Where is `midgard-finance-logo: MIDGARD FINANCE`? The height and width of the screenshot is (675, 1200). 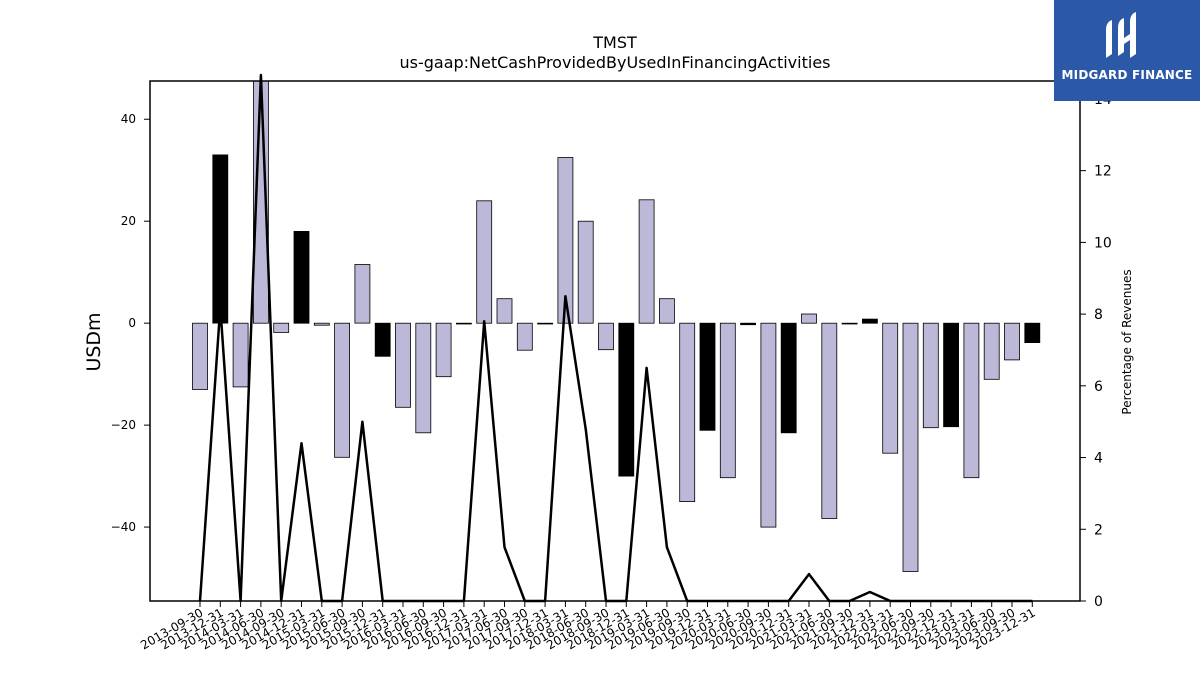
midgard-finance-logo: MIDGARD FINANCE is located at coordinates (1127, 50).